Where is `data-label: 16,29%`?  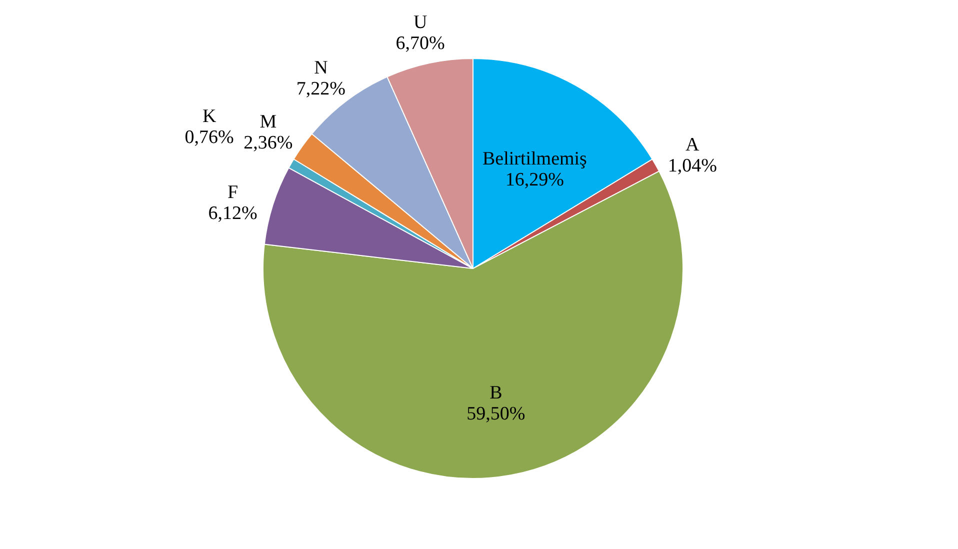
data-label: 16,29% is located at coordinates (534, 180).